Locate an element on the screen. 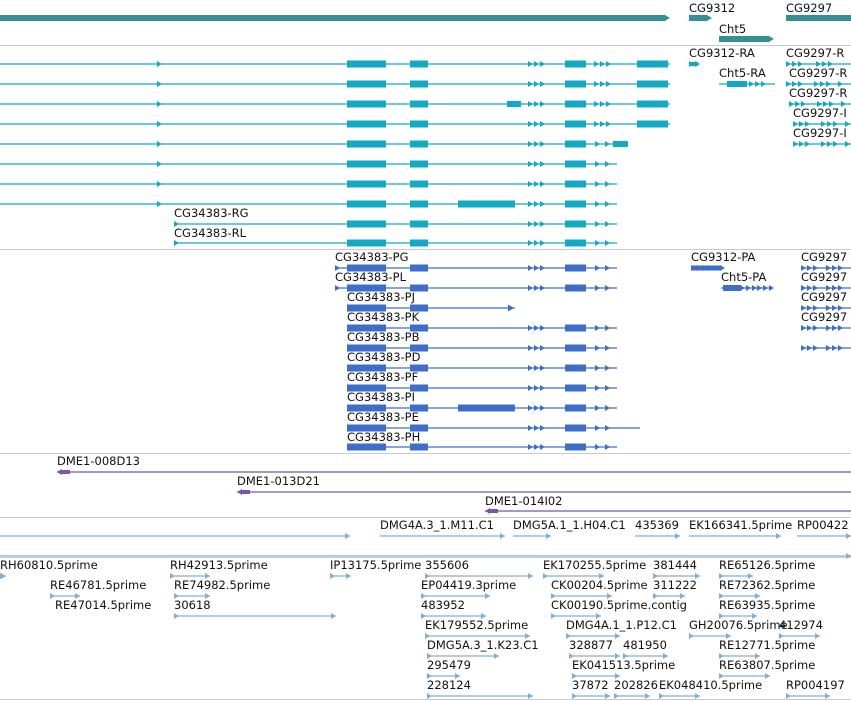  est-label: CK00190.5prime.contig is located at coordinates (619, 605).